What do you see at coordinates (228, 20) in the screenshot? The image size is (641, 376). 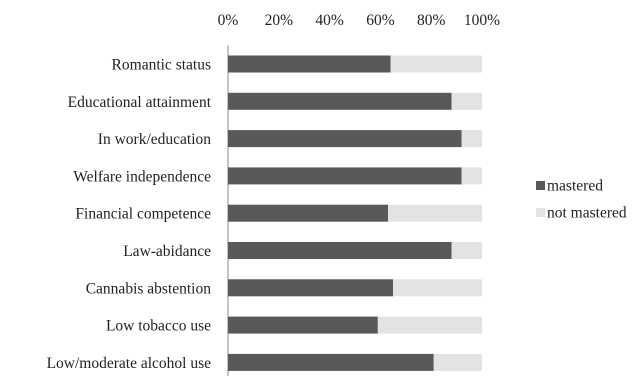 I see `x-tick-label: 0%` at bounding box center [228, 20].